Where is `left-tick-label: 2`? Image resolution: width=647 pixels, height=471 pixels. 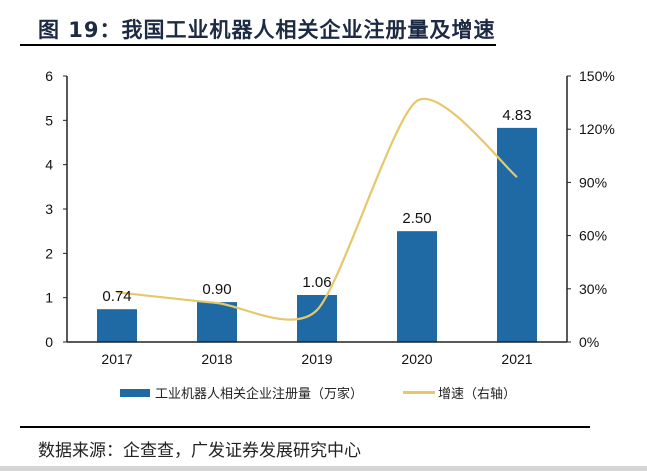 left-tick-label: 2 is located at coordinates (49, 253).